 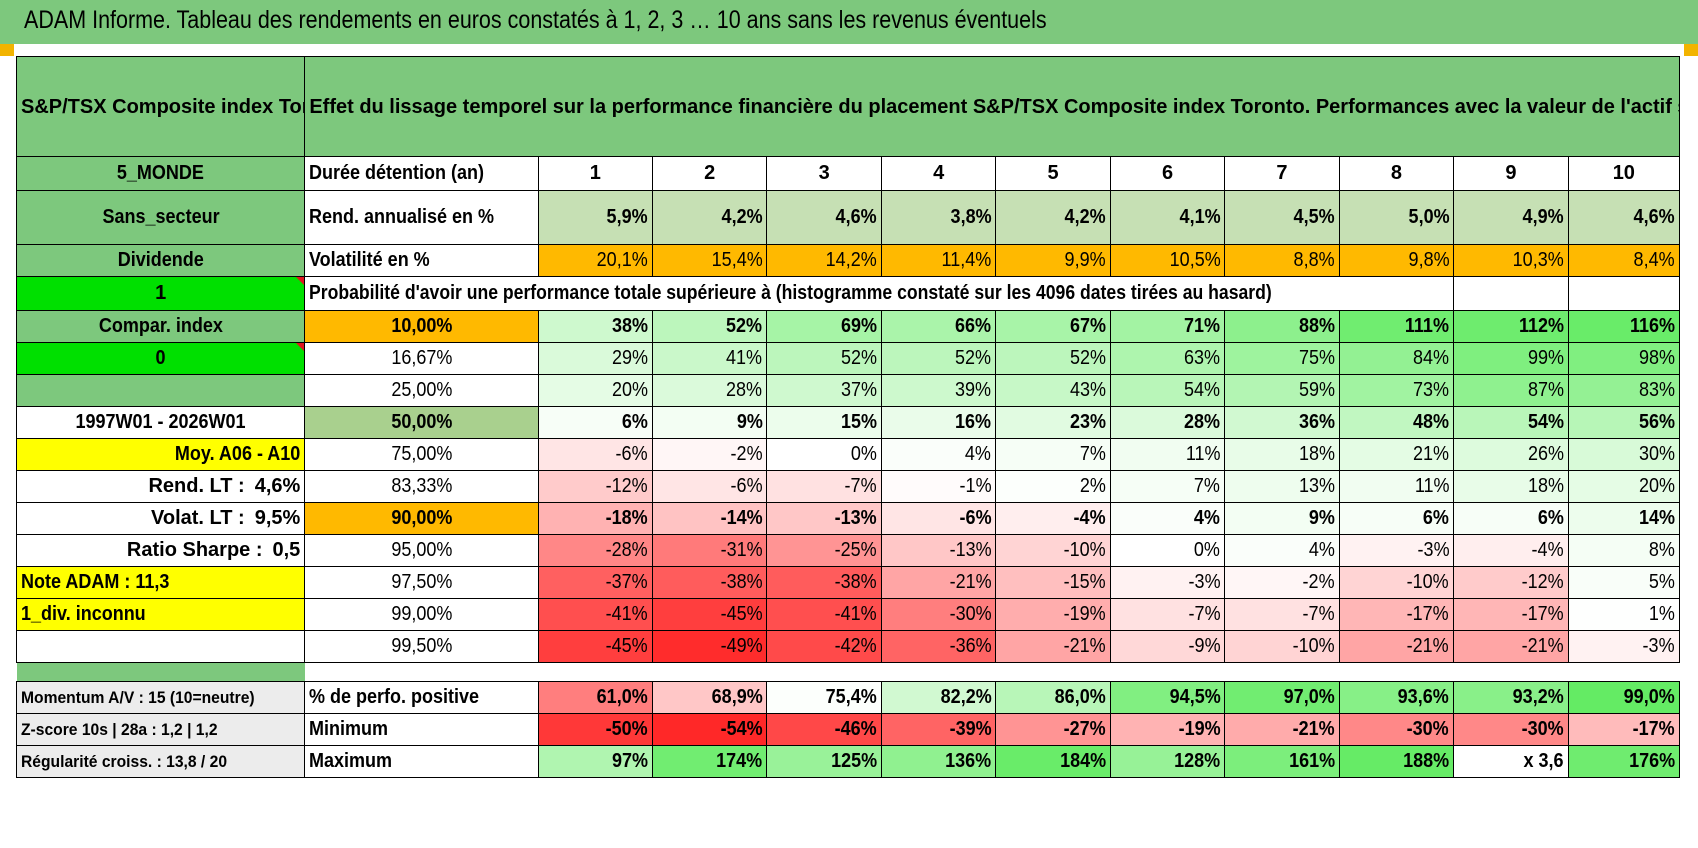 I want to click on dividend-label: Dividende, so click(x=160, y=260).